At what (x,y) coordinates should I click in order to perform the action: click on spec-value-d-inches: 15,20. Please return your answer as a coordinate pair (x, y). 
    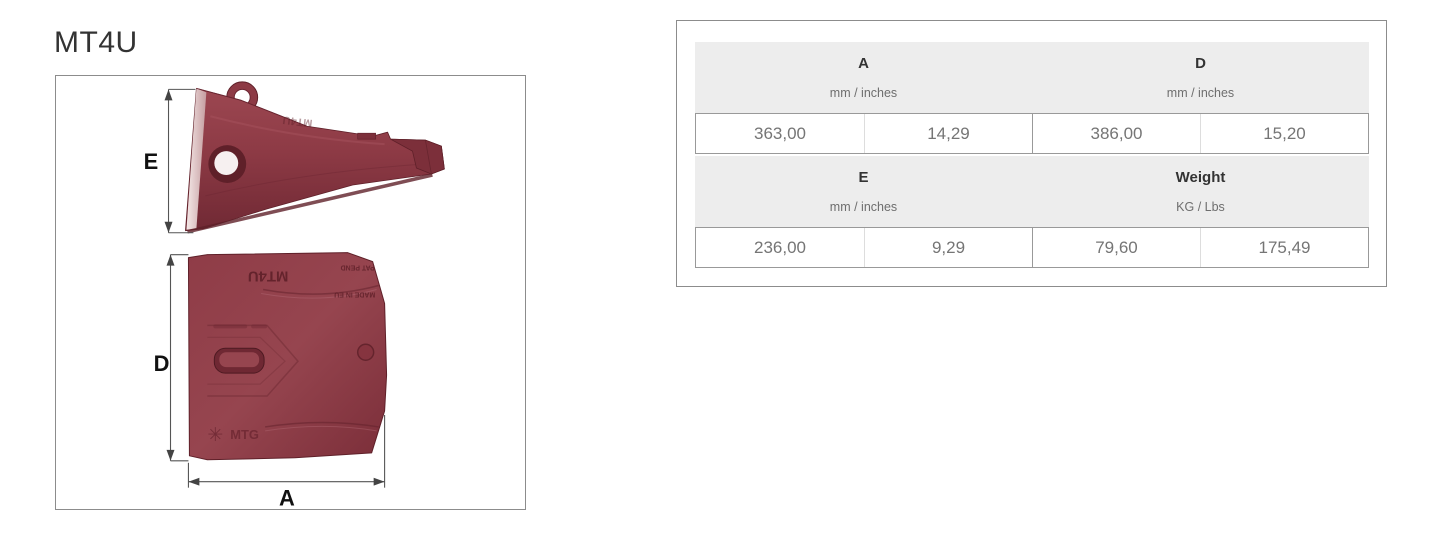
    Looking at the image, I should click on (1284, 133).